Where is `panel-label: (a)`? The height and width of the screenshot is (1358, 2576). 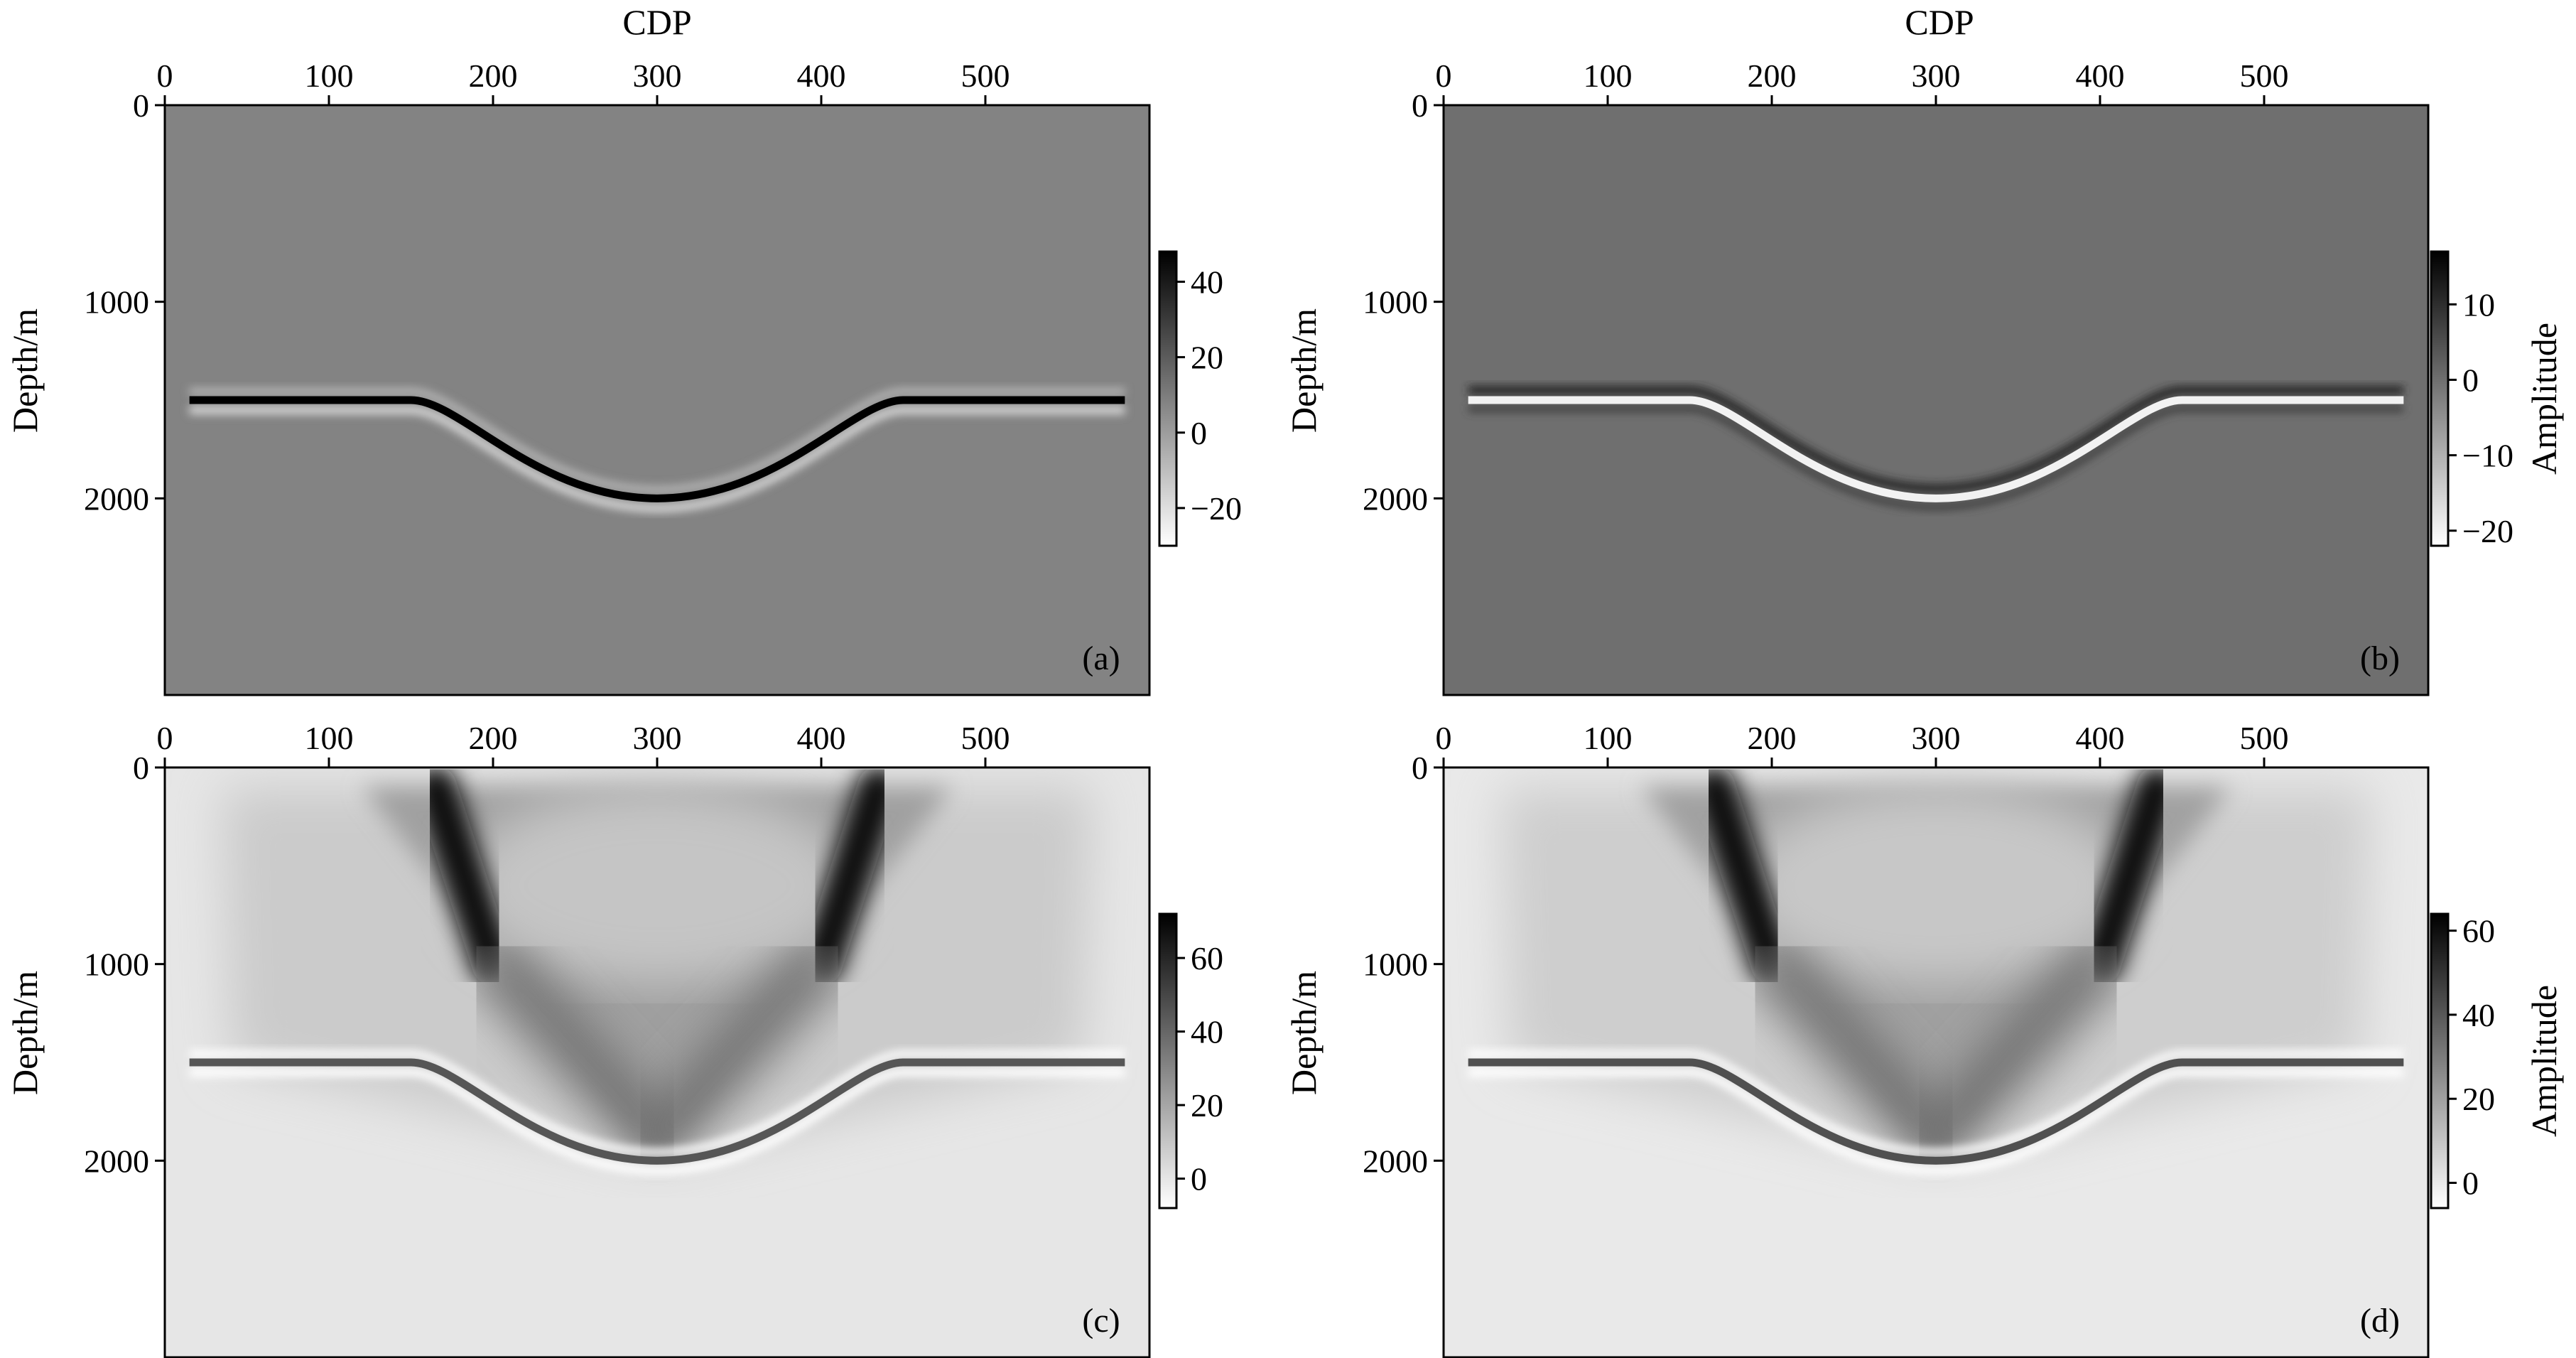 panel-label: (a) is located at coordinates (1101, 658).